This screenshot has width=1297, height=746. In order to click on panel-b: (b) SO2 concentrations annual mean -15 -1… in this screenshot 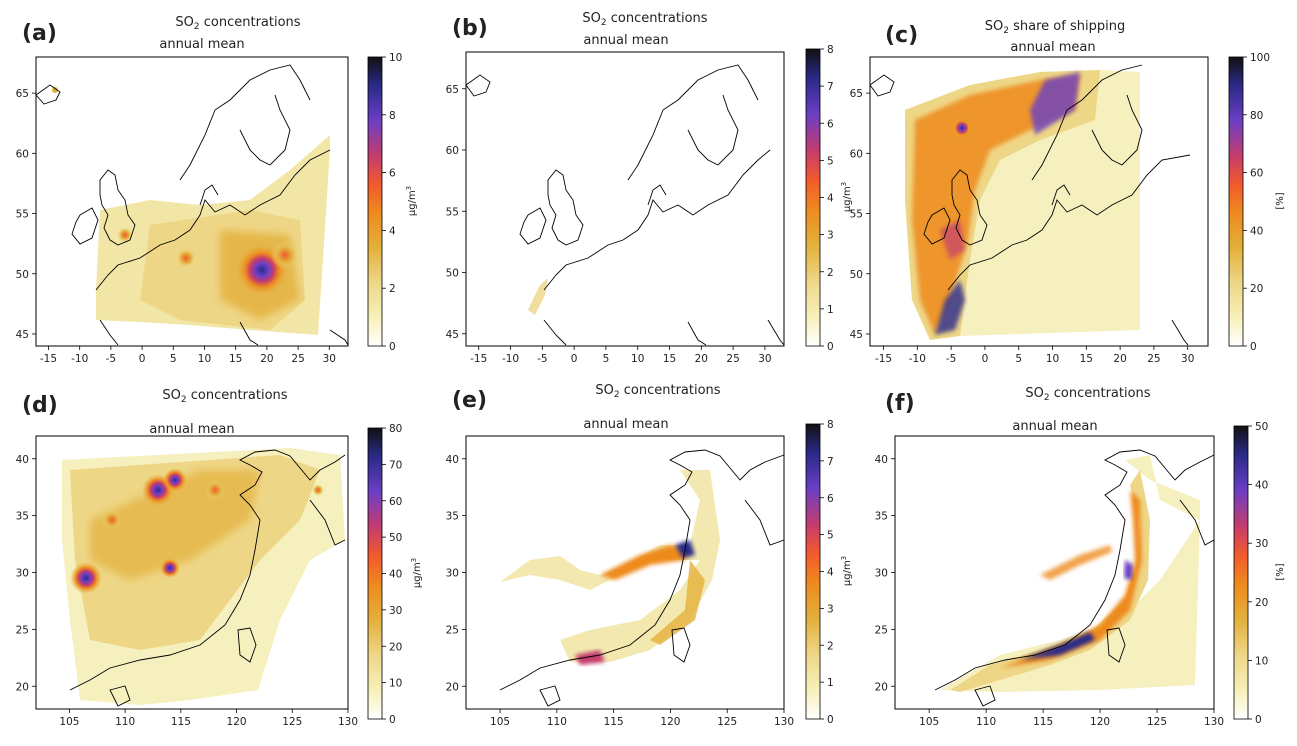, I will do `click(649, 188)`.